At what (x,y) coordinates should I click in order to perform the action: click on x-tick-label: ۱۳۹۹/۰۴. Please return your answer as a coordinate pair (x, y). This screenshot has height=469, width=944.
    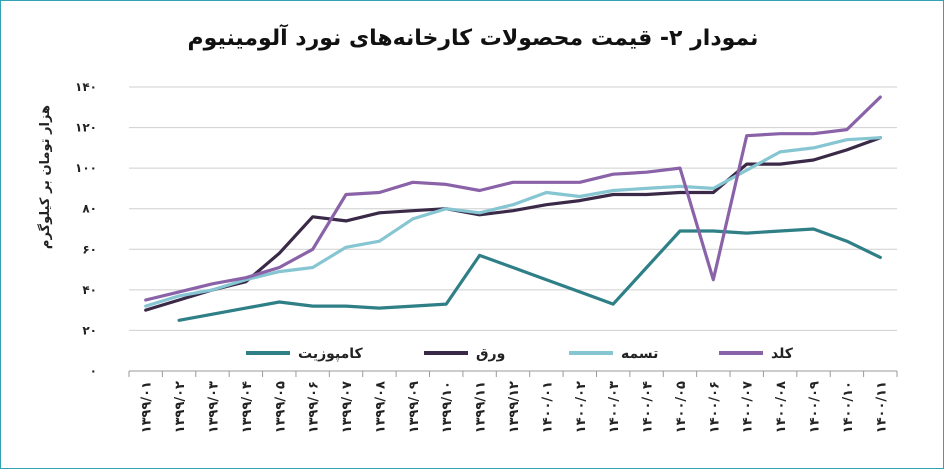
    Looking at the image, I should click on (247, 407).